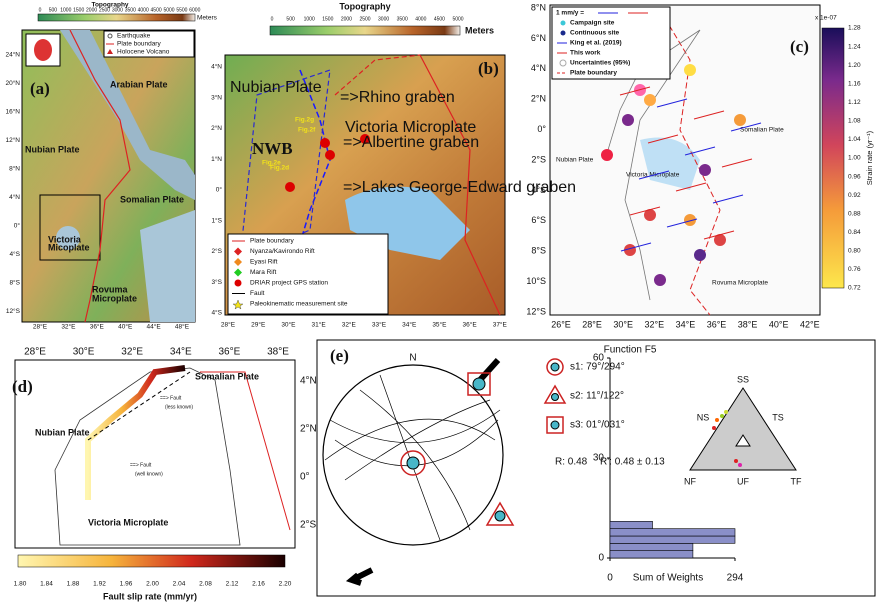  What do you see at coordinates (143, 52) in the screenshot?
I see `legend-entry: Holocene Volcano` at bounding box center [143, 52].